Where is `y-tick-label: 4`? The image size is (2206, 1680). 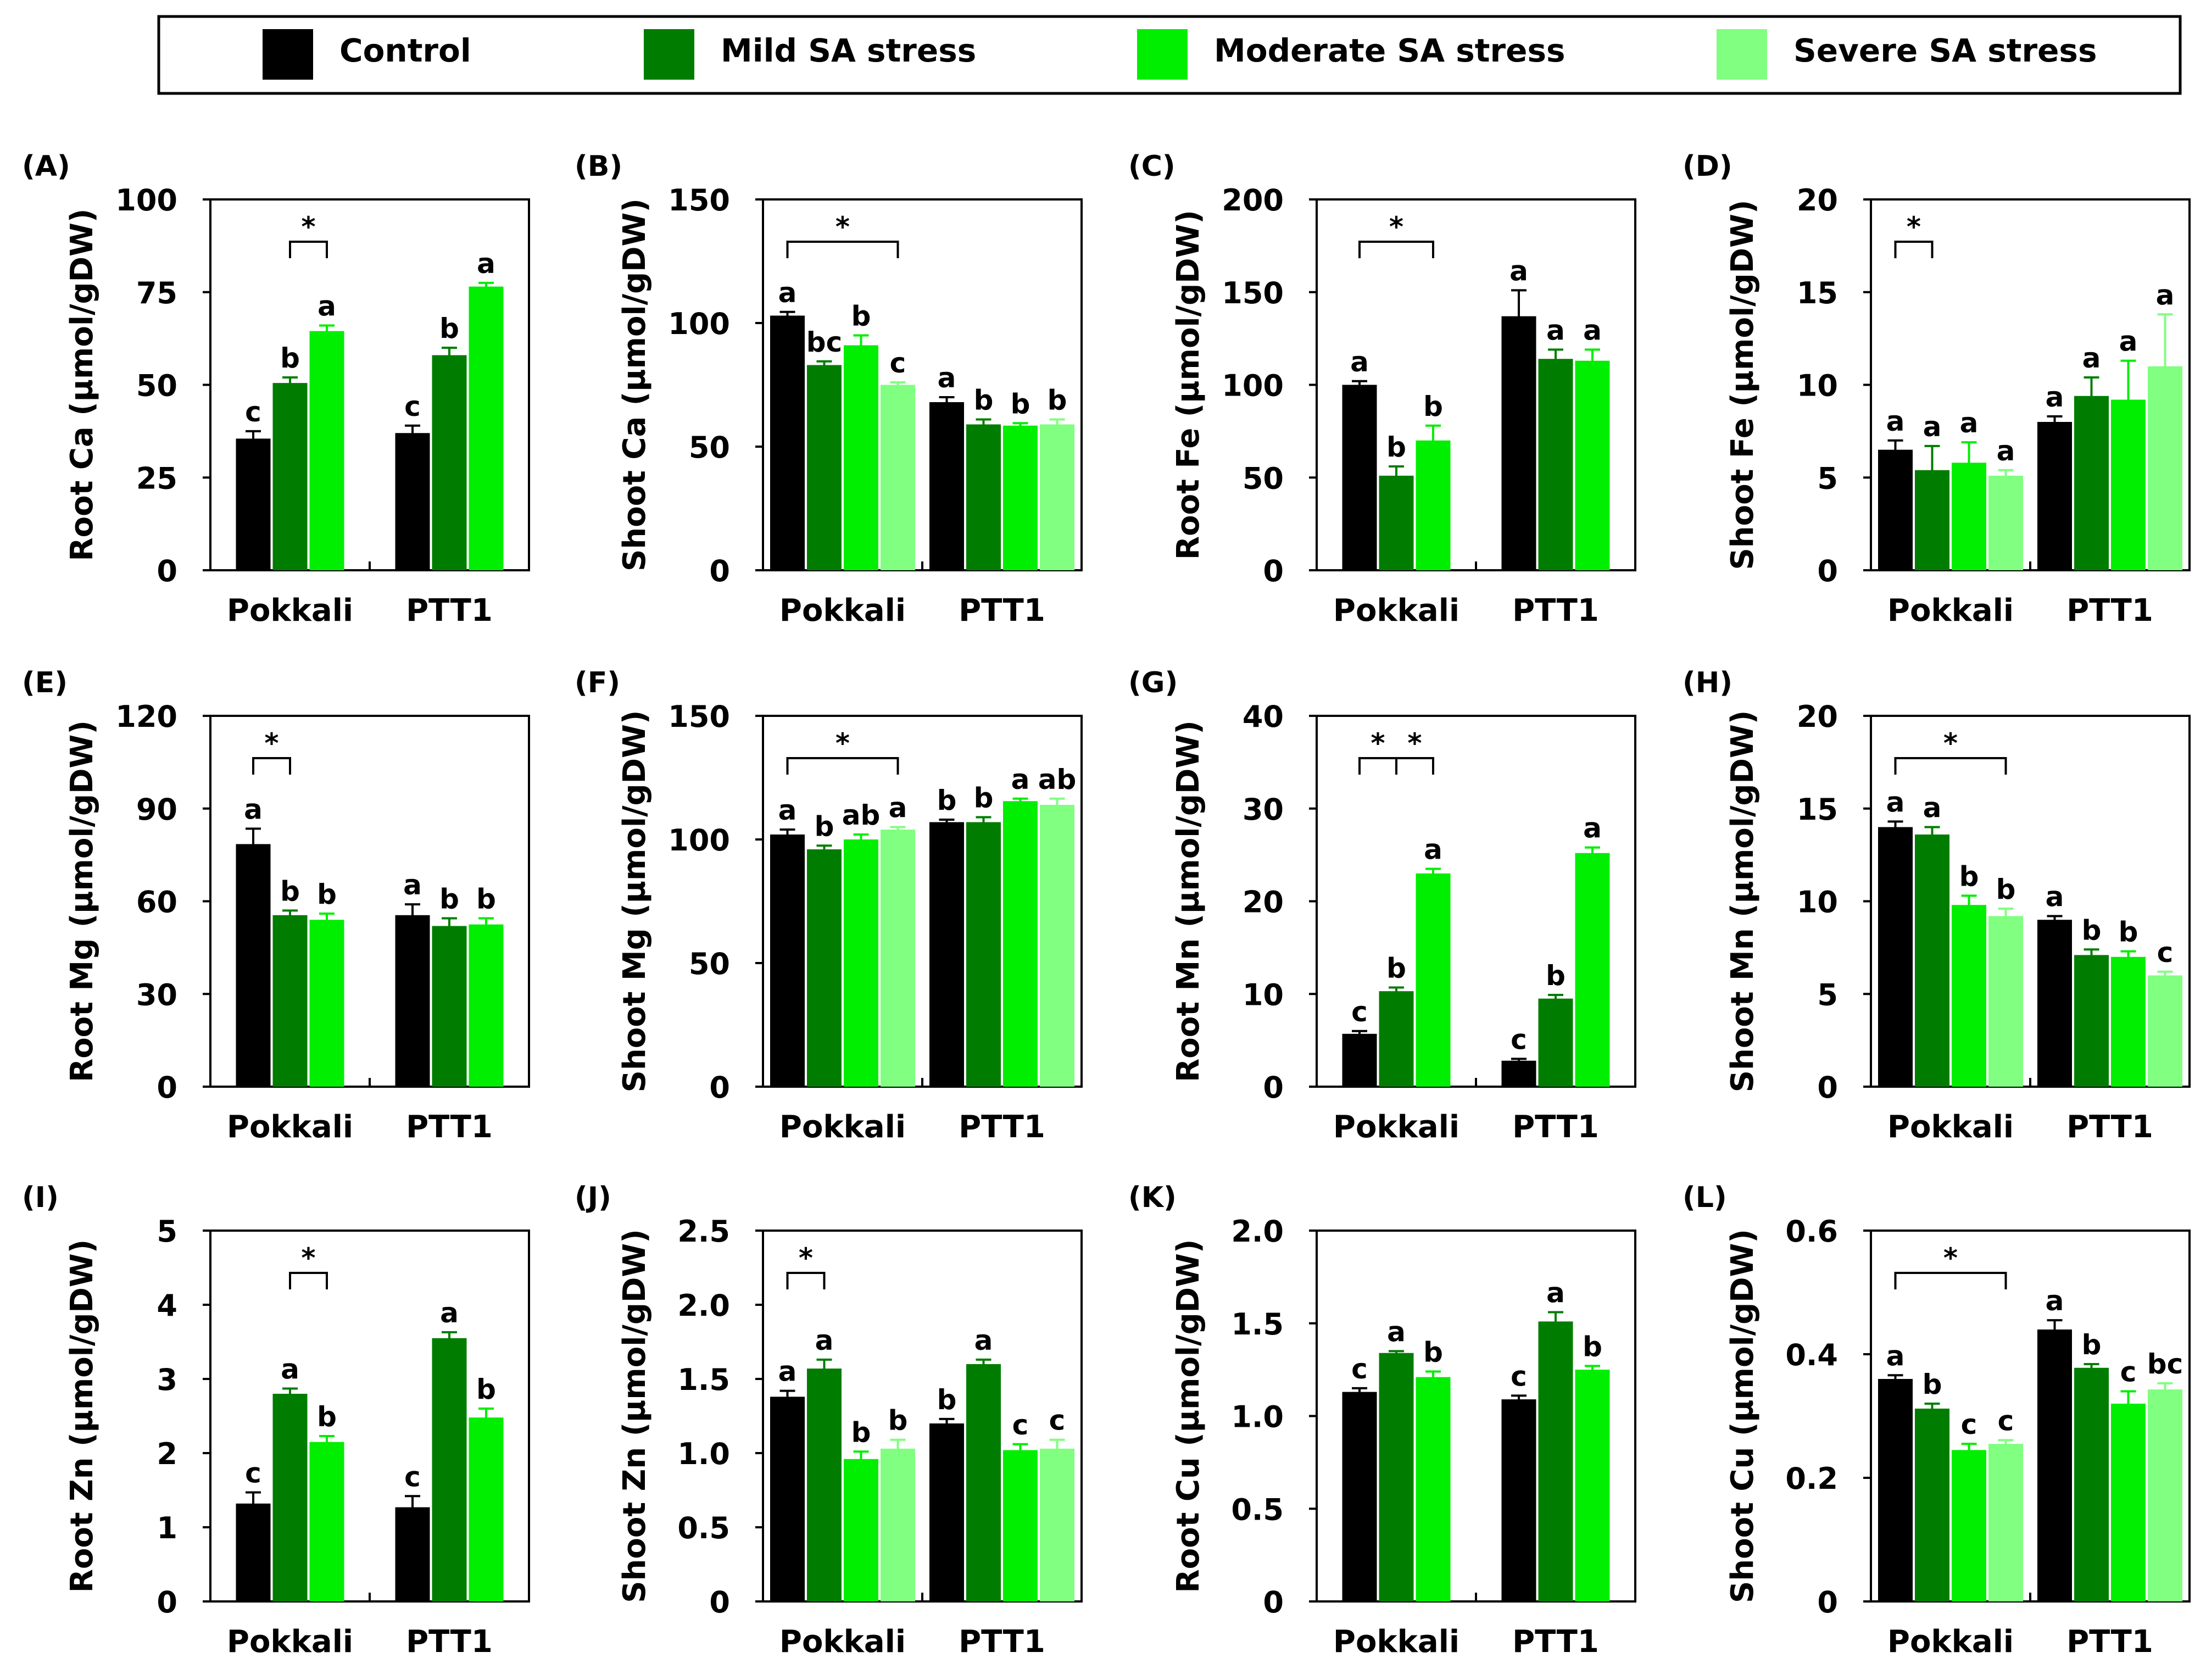 y-tick-label: 4 is located at coordinates (167, 1305).